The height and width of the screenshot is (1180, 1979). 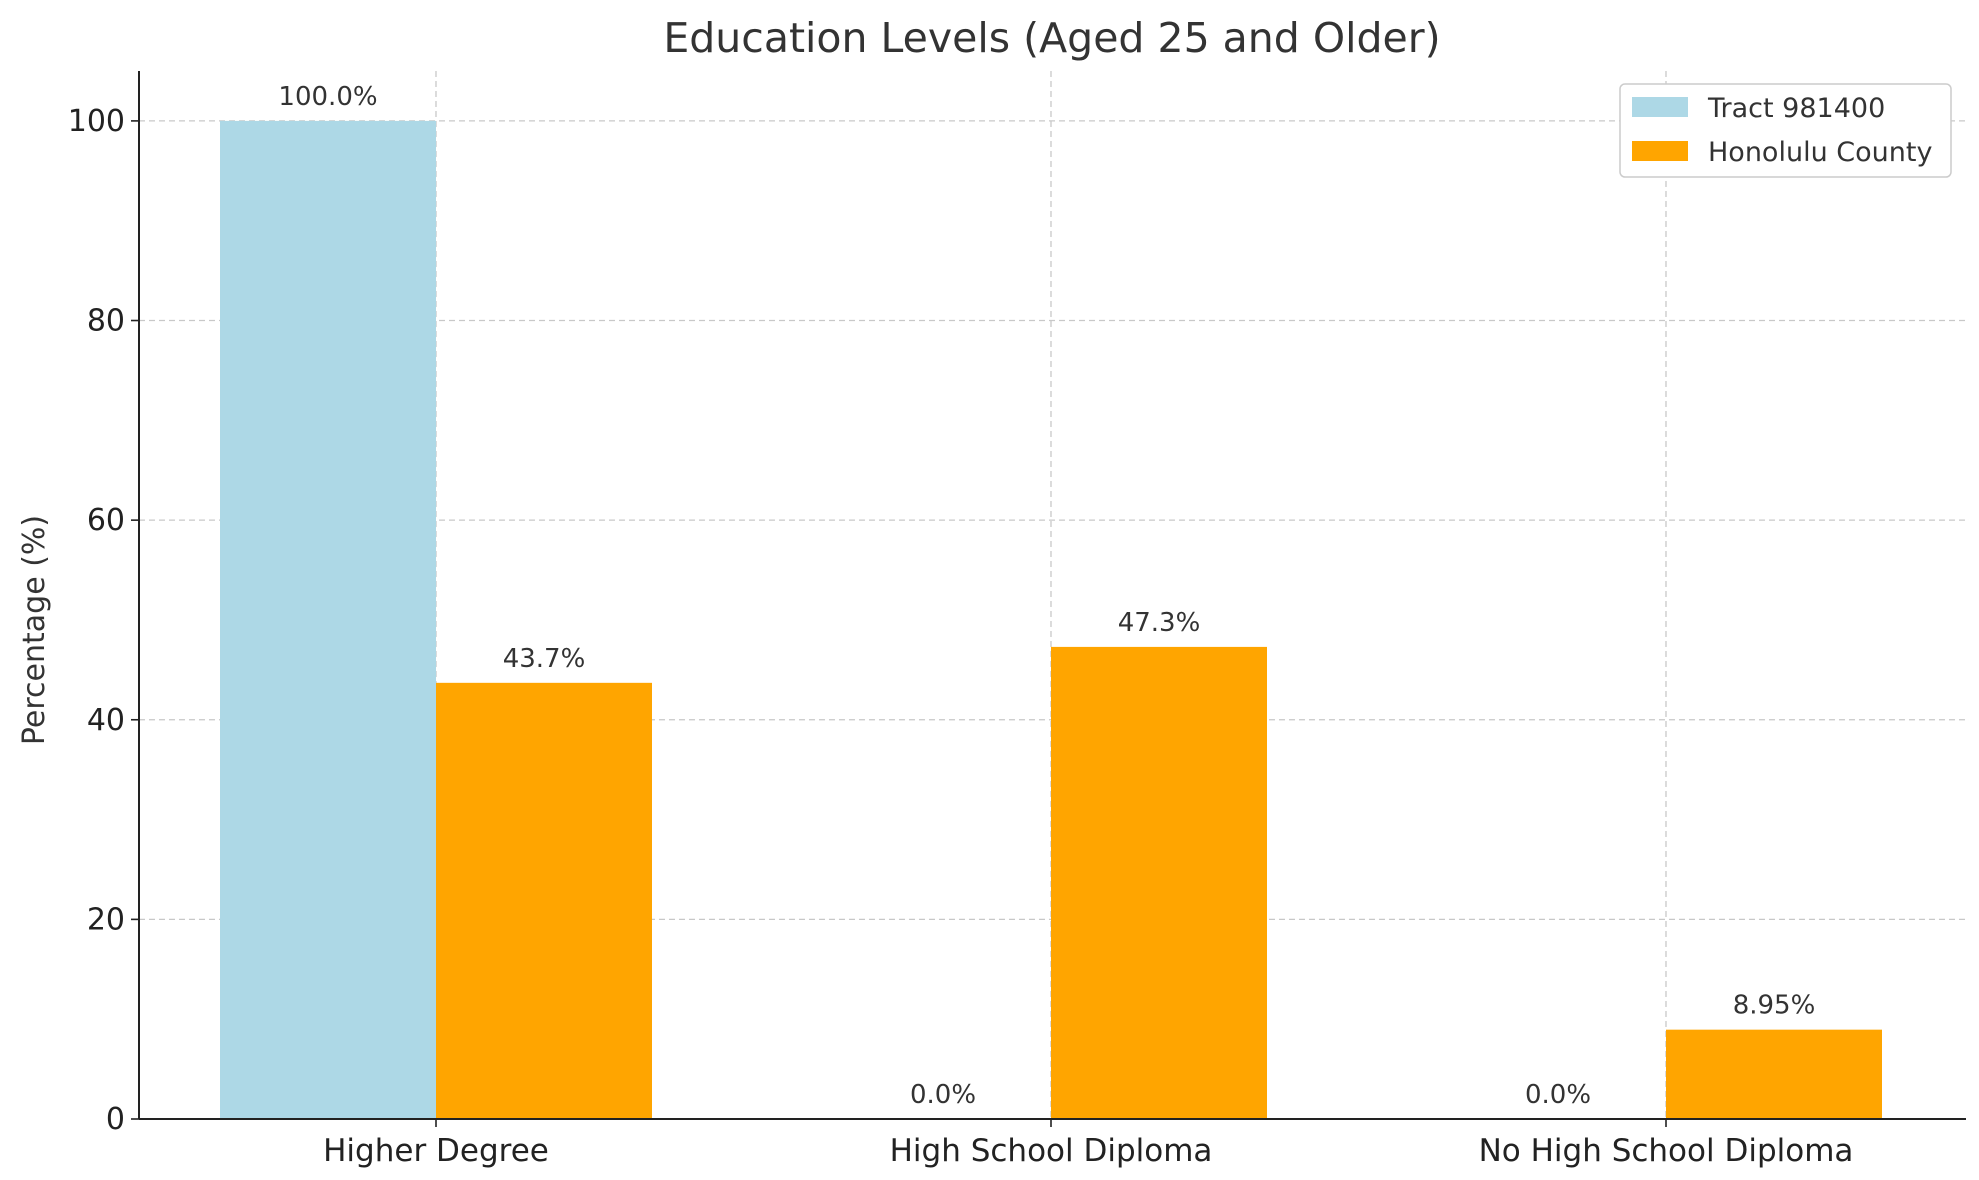 I want to click on y-tick-label: 80, so click(x=106, y=321).